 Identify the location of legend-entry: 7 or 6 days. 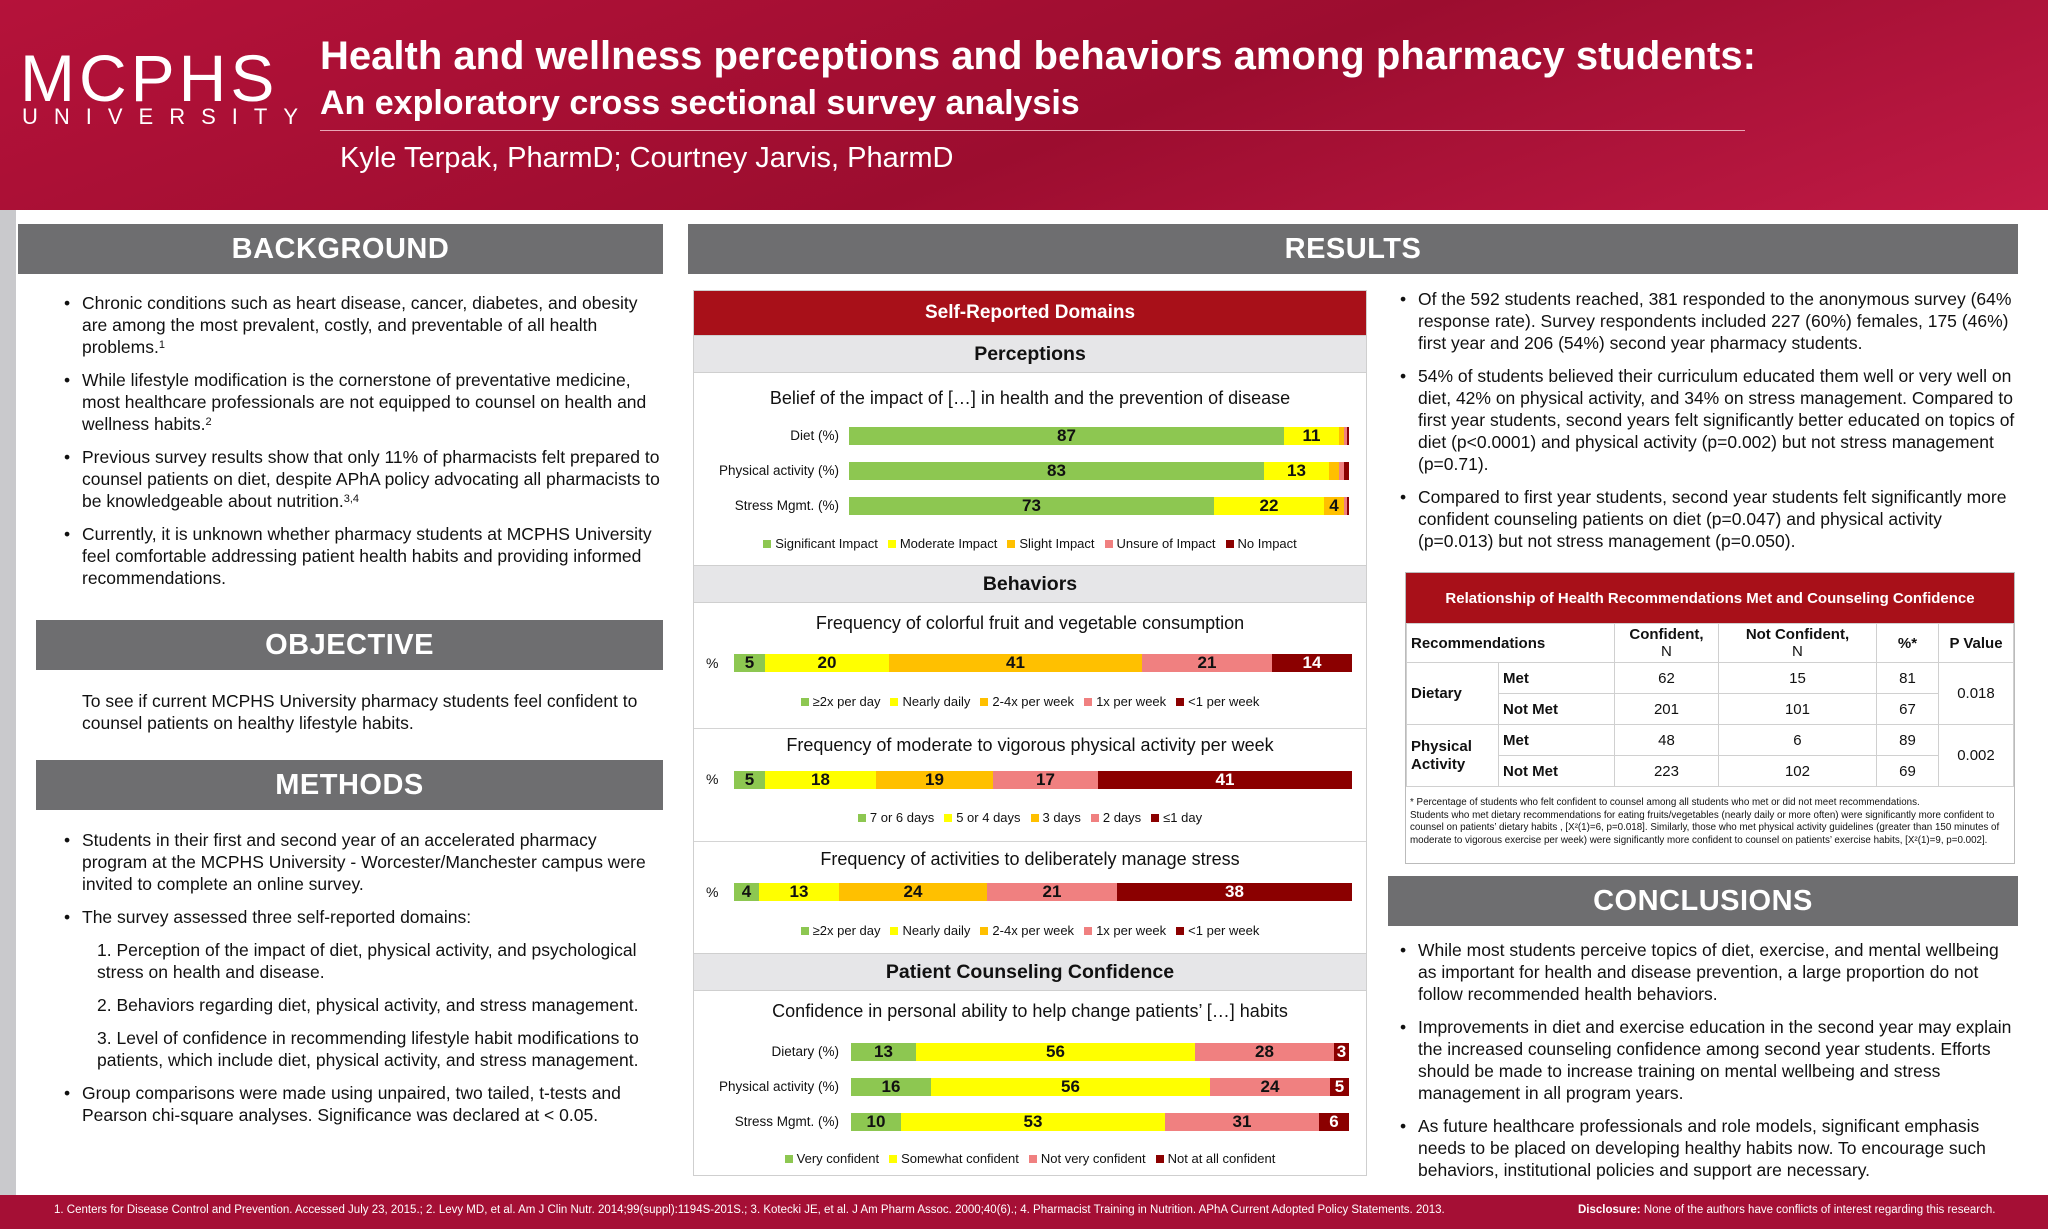
(895, 817).